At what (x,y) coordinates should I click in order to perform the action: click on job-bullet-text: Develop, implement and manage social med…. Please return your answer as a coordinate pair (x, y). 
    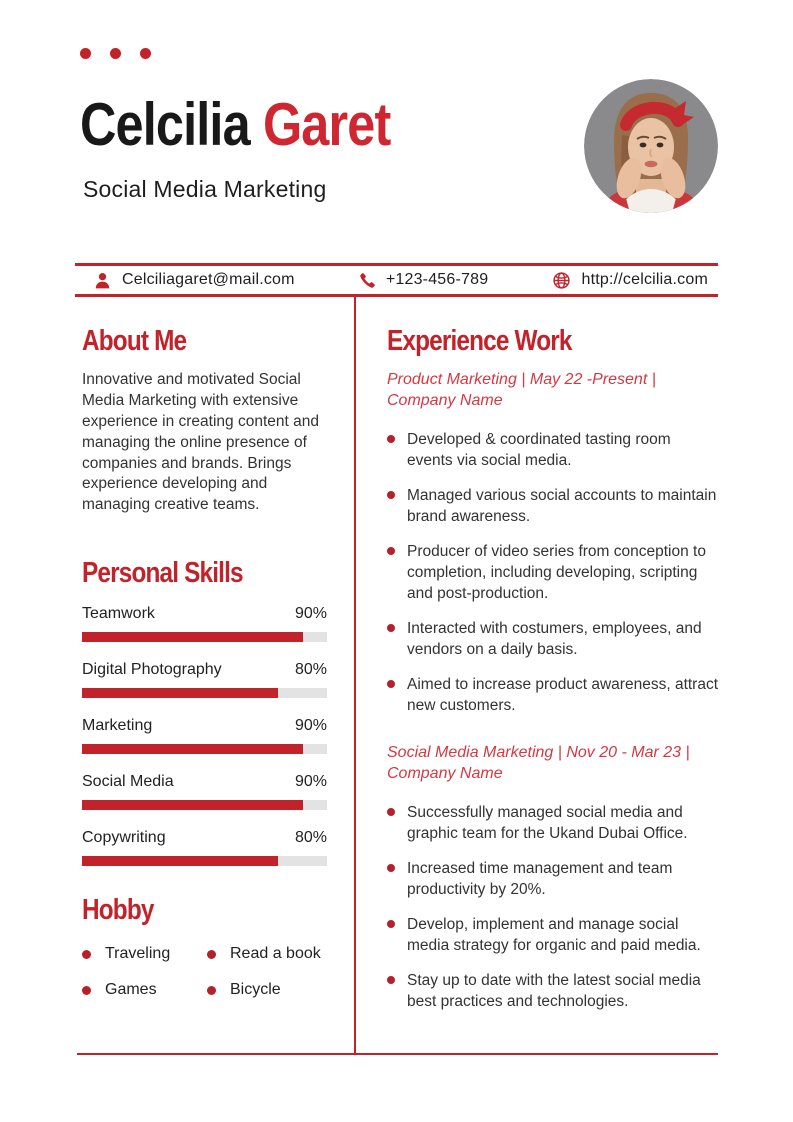
    Looking at the image, I should click on (554, 935).